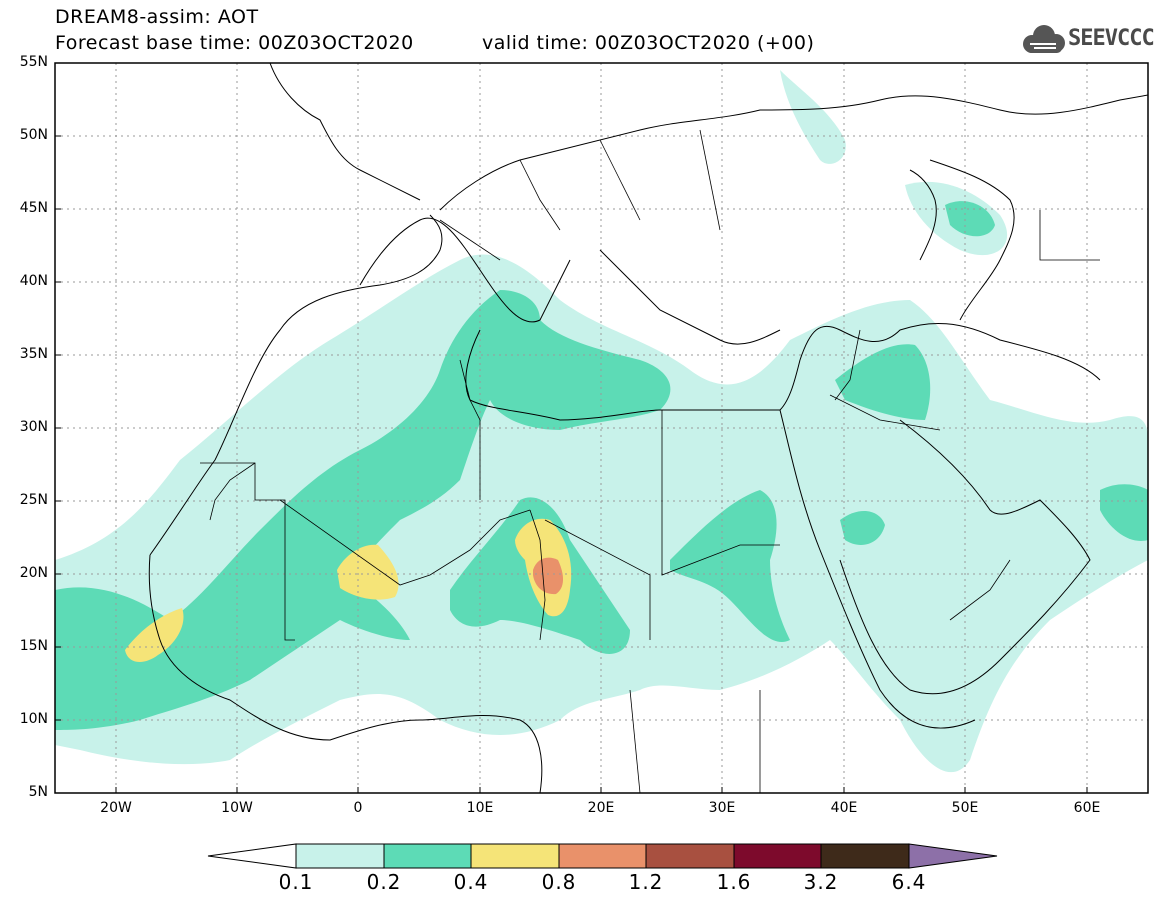 The height and width of the screenshot is (905, 1165). Describe the element at coordinates (1111, 38) in the screenshot. I see `logo-text: SEEVCCC` at that location.